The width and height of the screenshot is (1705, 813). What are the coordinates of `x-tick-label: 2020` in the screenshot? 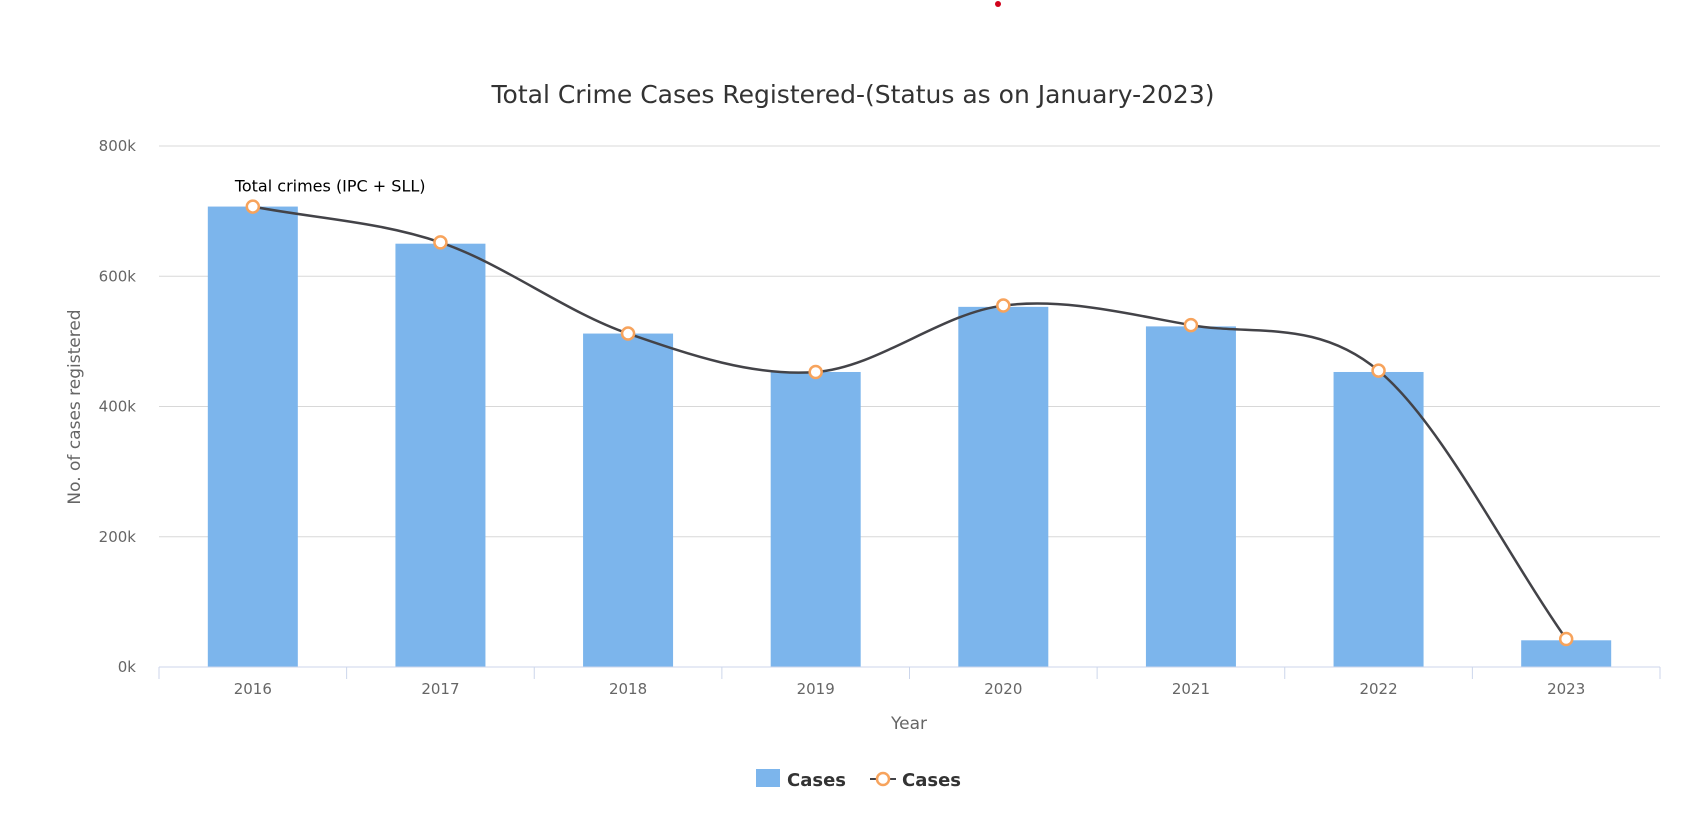 It's located at (1003, 689).